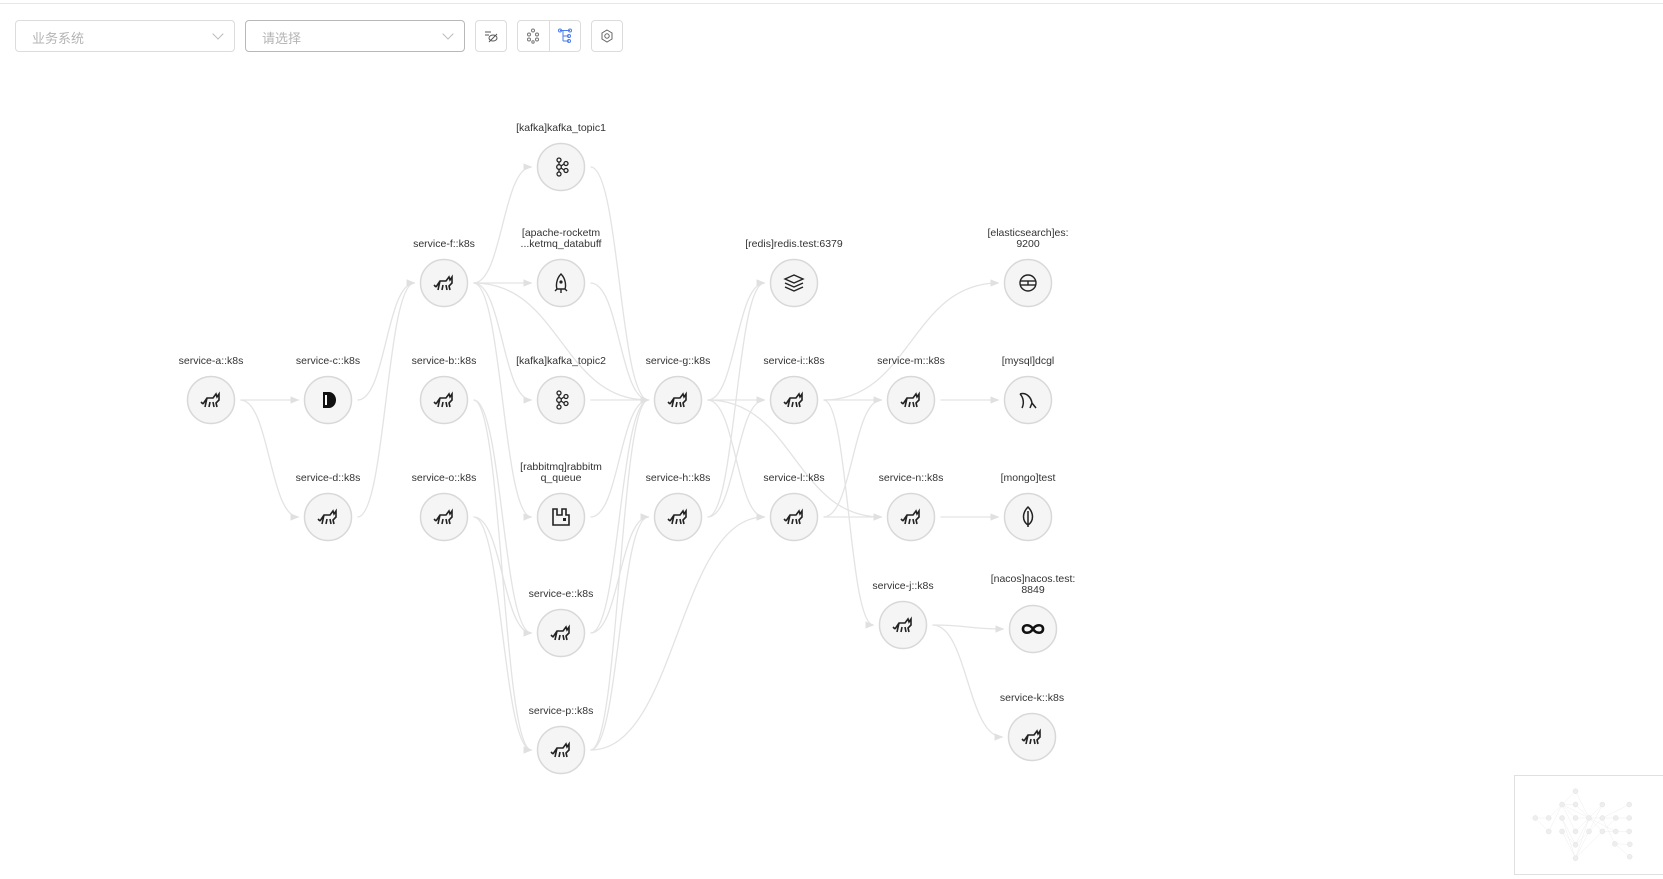 The width and height of the screenshot is (1663, 879). What do you see at coordinates (968, 681) in the screenshot?
I see `edge-j-k` at bounding box center [968, 681].